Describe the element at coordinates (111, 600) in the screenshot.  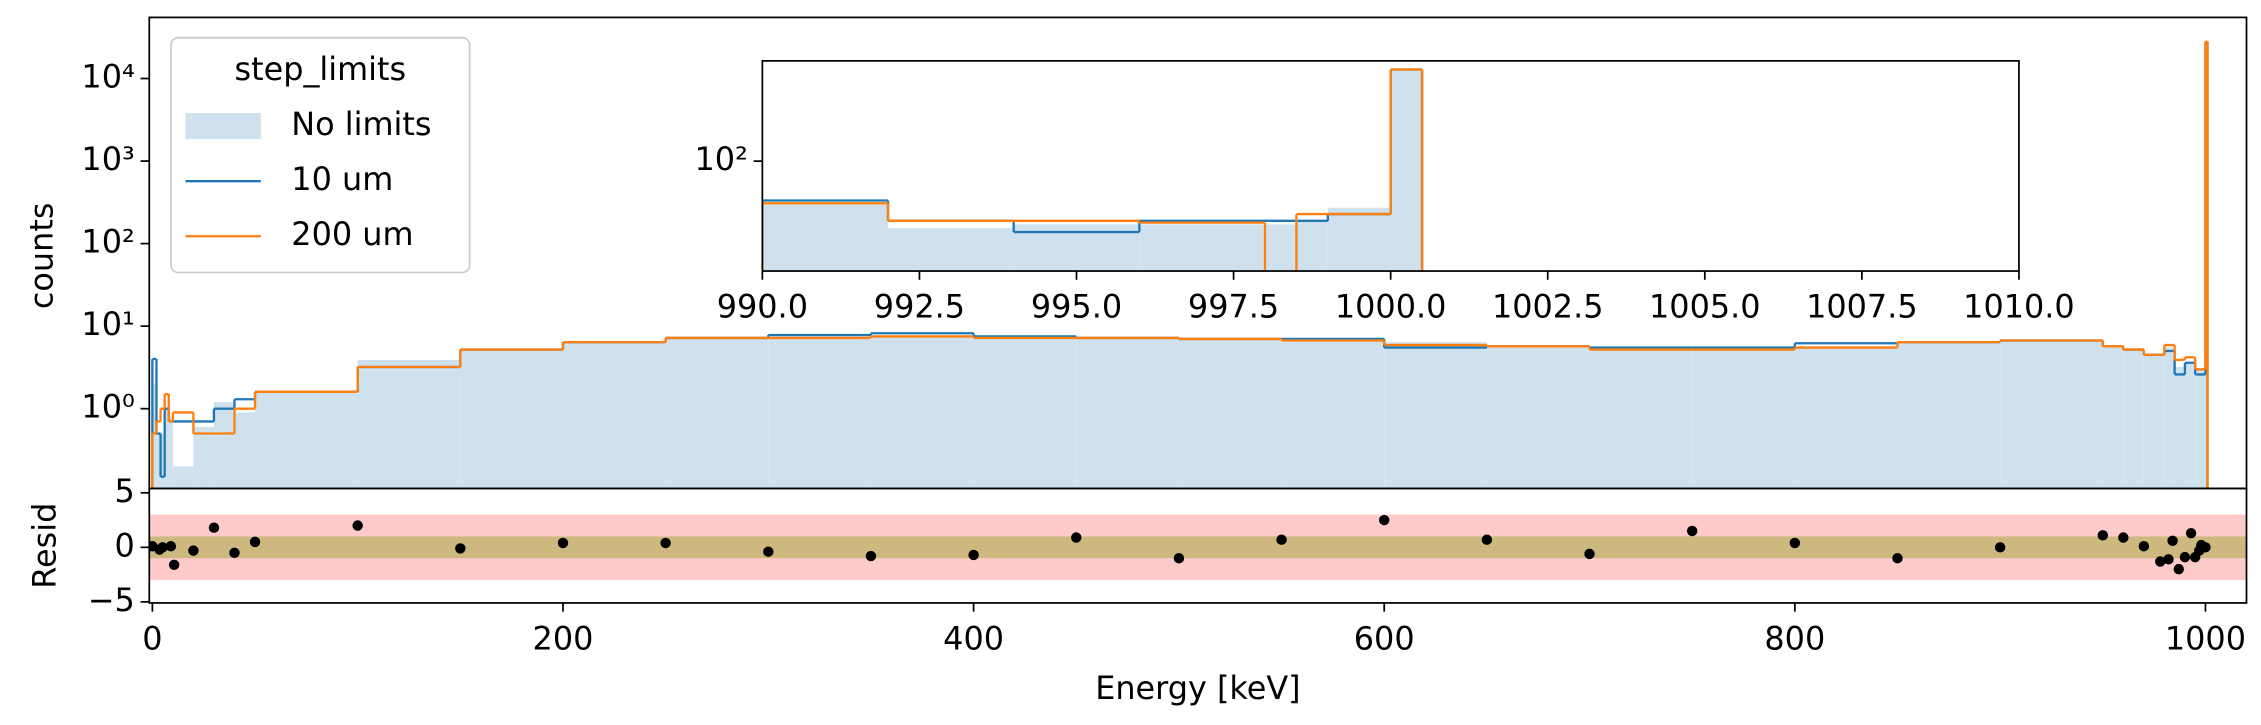
I see `y-tick-label: −5` at that location.